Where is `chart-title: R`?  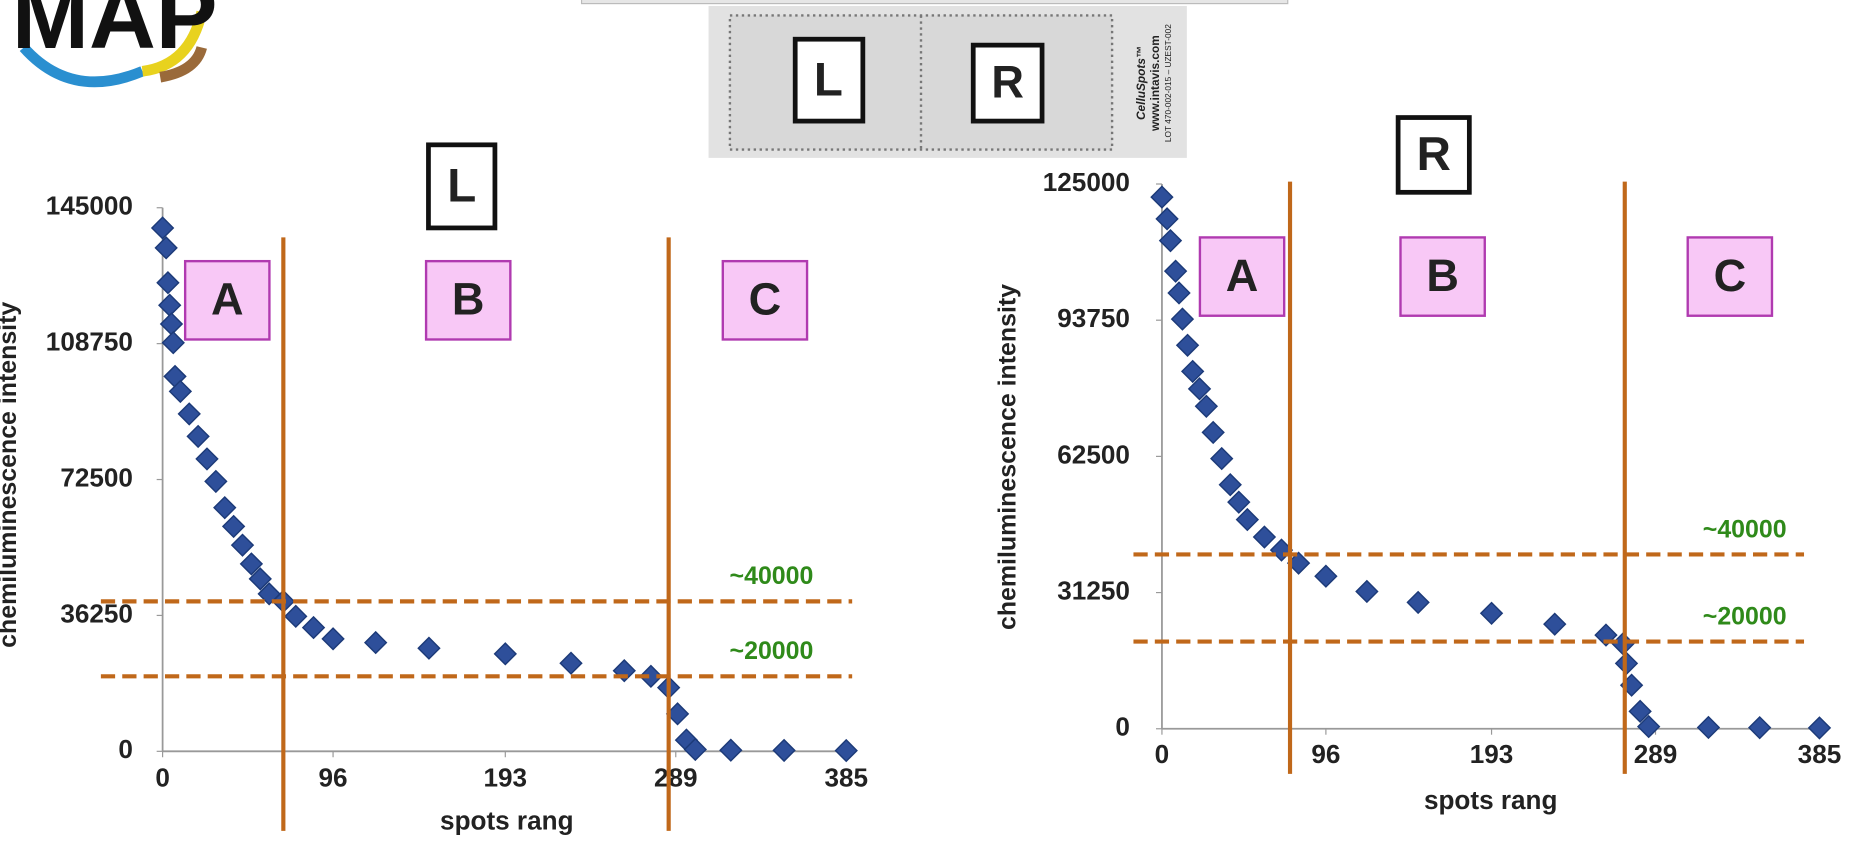 chart-title: R is located at coordinates (1434, 154).